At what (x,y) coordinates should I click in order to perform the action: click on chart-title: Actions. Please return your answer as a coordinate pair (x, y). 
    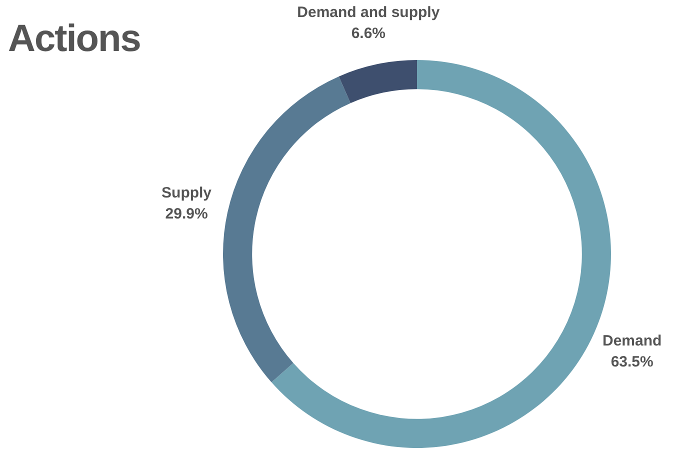
    Looking at the image, I should click on (74, 39).